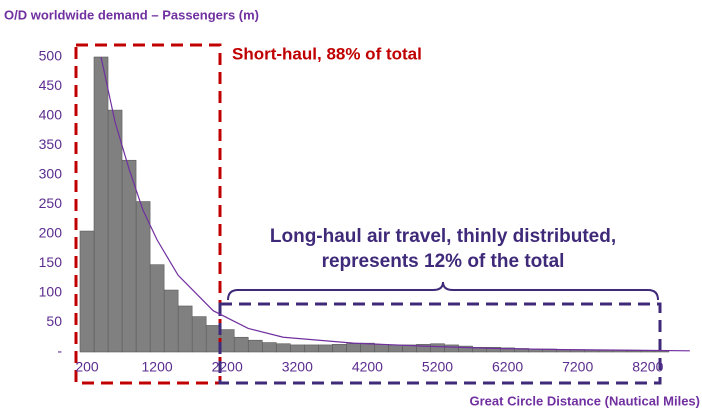 The height and width of the screenshot is (412, 702). Describe the element at coordinates (647, 367) in the screenshot. I see `x-tick-label: 8200` at that location.